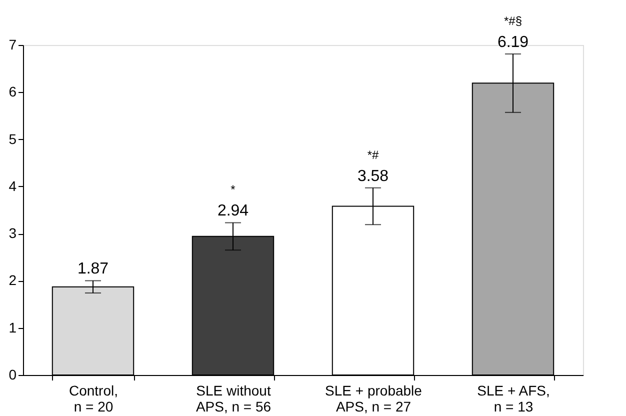 The width and height of the screenshot is (626, 416). What do you see at coordinates (373, 176) in the screenshot?
I see `data-label: 3.58` at bounding box center [373, 176].